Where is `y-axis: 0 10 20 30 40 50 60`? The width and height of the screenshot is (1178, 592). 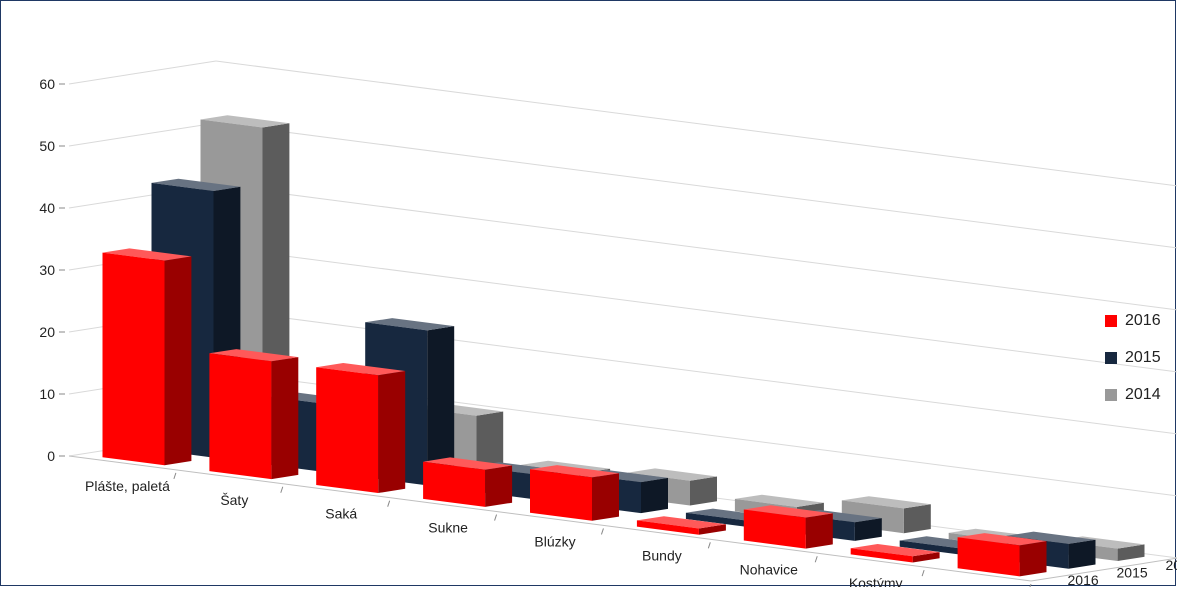 y-axis: 0 10 20 30 40 50 60 is located at coordinates (52, 270).